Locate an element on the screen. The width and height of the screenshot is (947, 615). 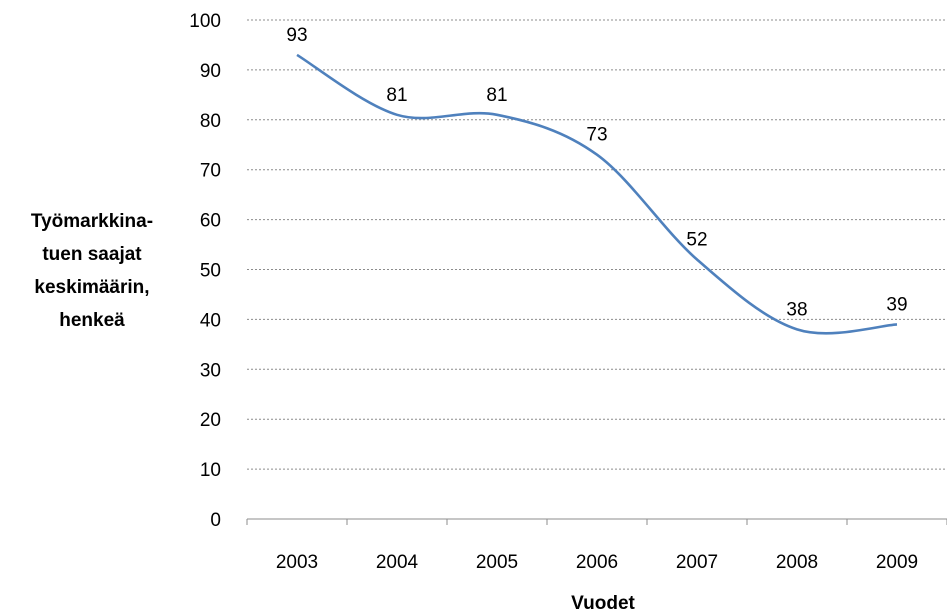
data-label: 93 is located at coordinates (296, 35).